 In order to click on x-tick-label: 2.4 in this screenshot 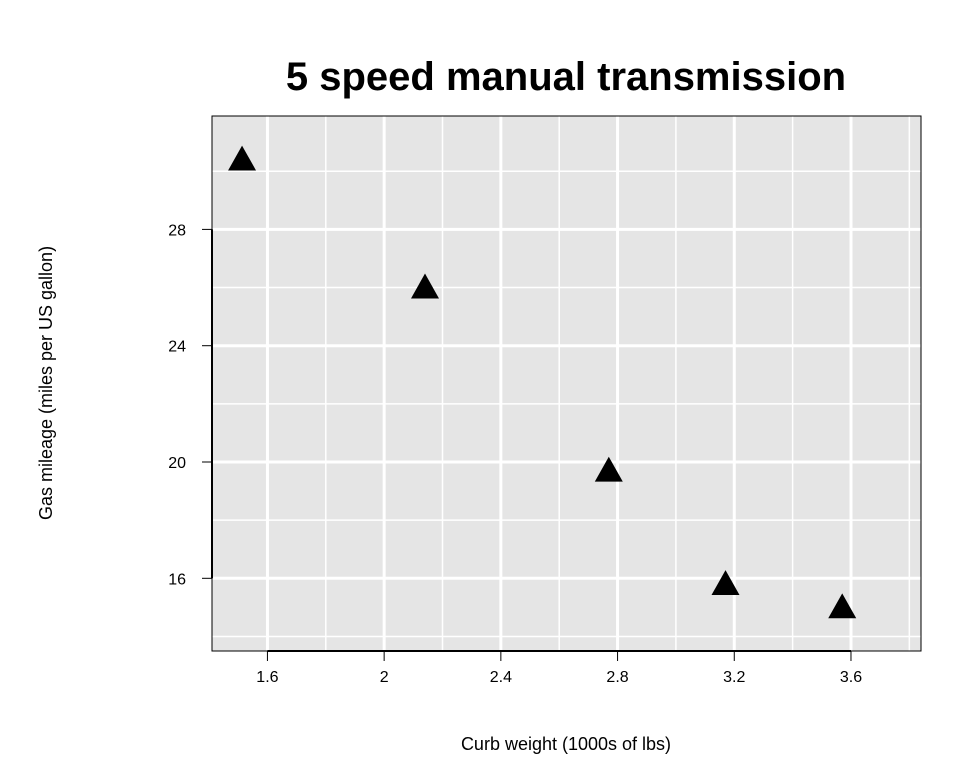, I will do `click(501, 677)`.